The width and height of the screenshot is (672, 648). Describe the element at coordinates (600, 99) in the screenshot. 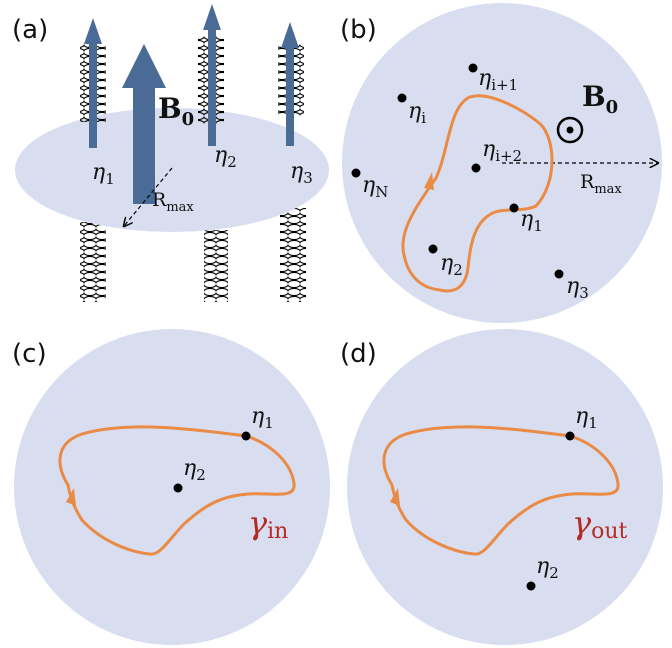

I see `b0-label-b: B0` at that location.